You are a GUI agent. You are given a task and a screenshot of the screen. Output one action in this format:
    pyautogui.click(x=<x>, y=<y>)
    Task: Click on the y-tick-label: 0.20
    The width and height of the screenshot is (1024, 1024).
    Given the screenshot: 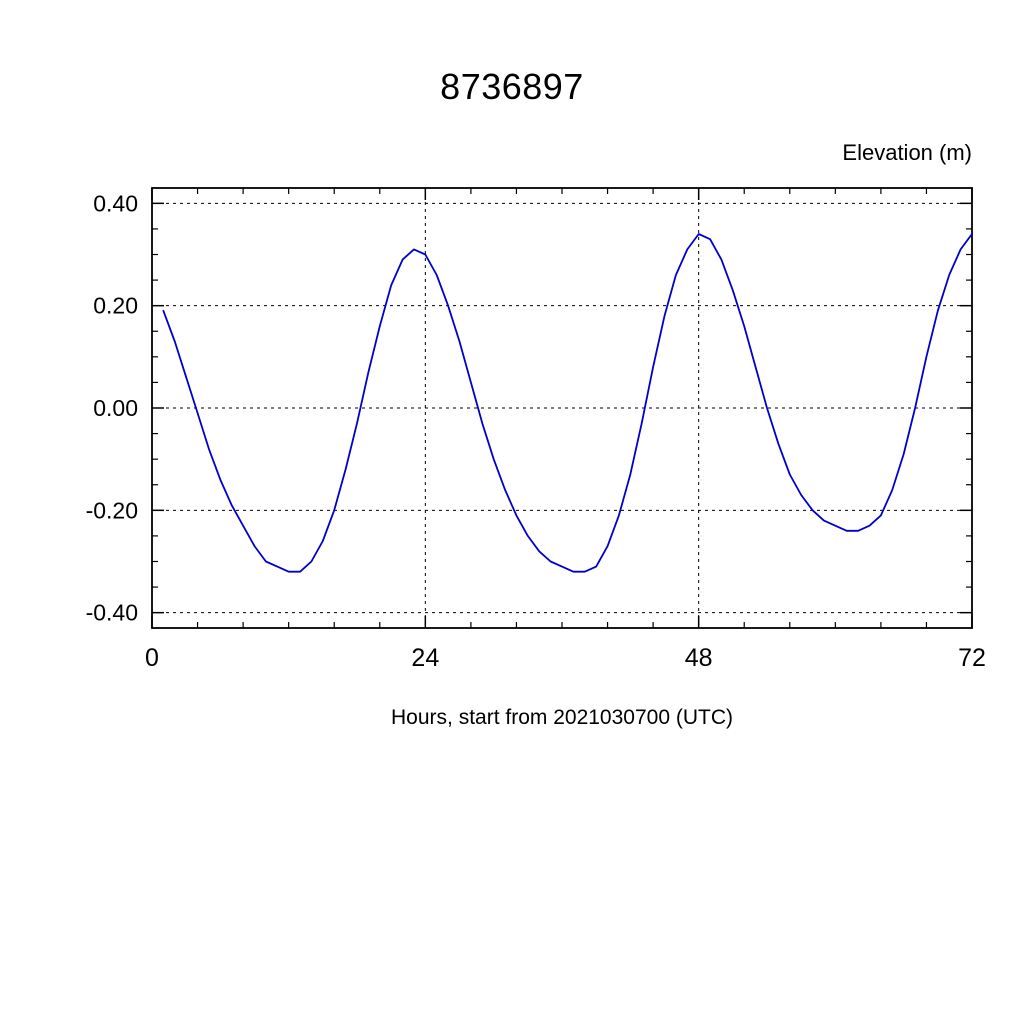 What is the action you would take?
    pyautogui.click(x=115, y=306)
    